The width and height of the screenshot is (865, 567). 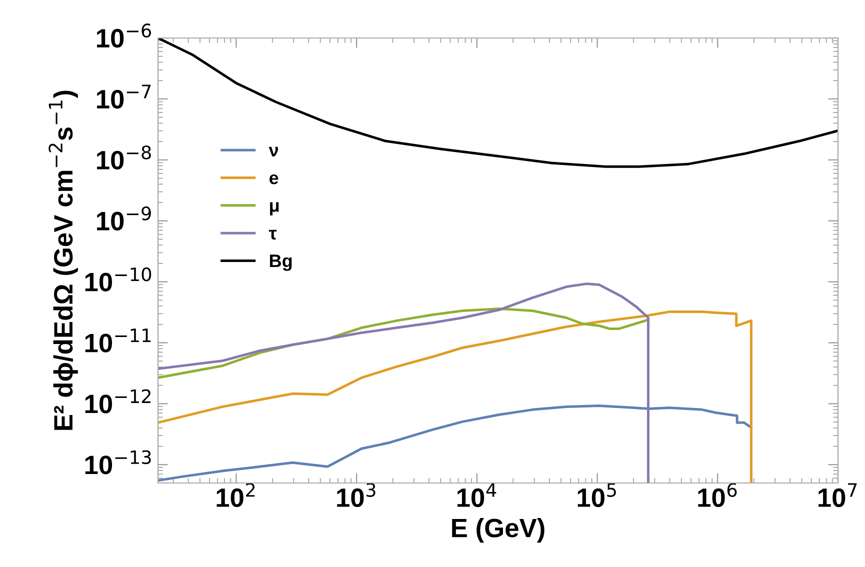 I want to click on x-tick-label: 10$^{3}$, so click(x=356, y=495).